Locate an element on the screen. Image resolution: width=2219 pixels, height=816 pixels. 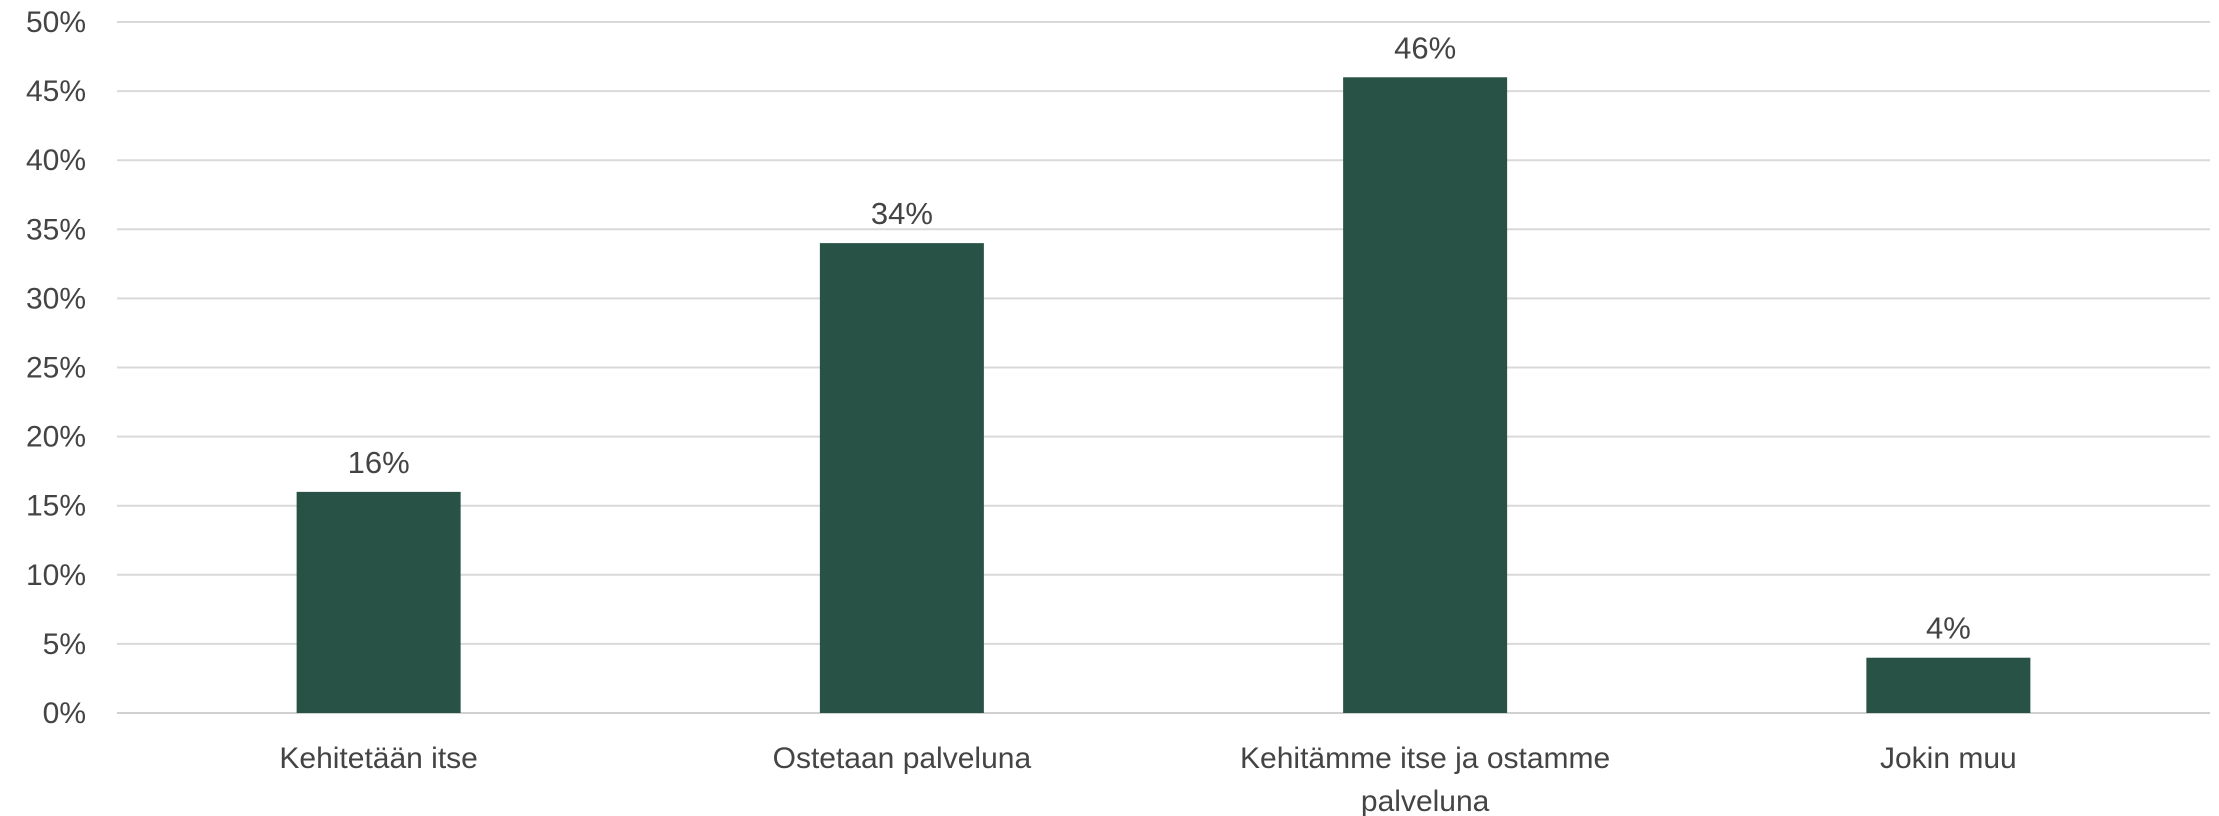
y-tick-label: 20% is located at coordinates (56, 437).